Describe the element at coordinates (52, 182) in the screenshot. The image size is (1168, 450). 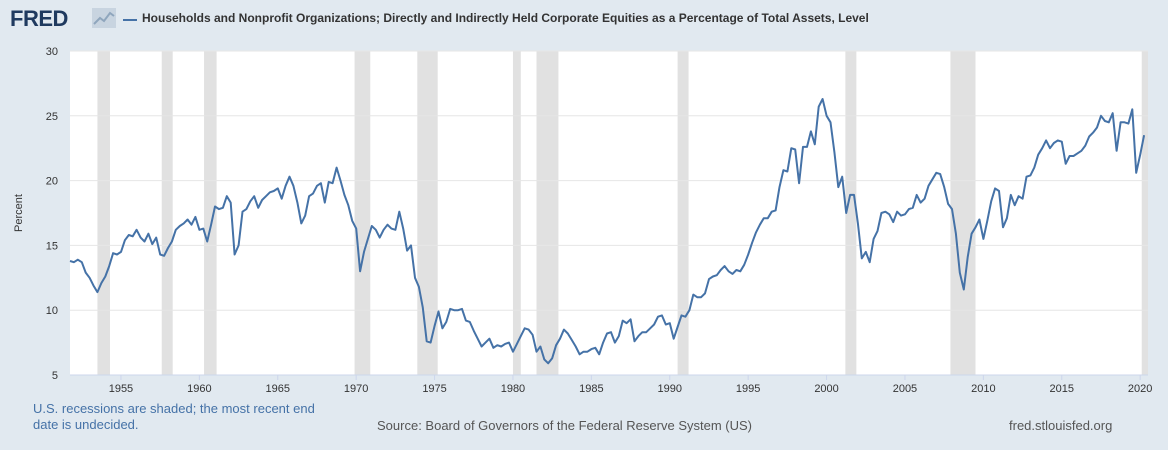
I see `y-tick-label: 20` at that location.